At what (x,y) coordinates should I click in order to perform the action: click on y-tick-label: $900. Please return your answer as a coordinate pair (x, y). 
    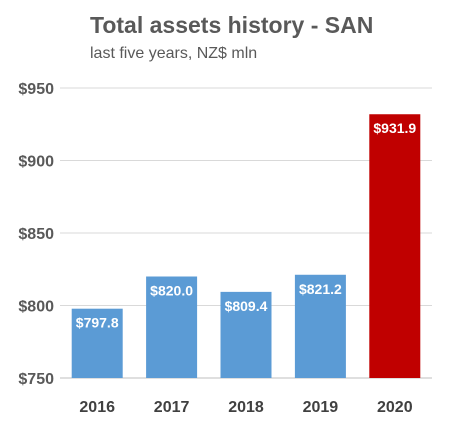
    Looking at the image, I should click on (36, 162).